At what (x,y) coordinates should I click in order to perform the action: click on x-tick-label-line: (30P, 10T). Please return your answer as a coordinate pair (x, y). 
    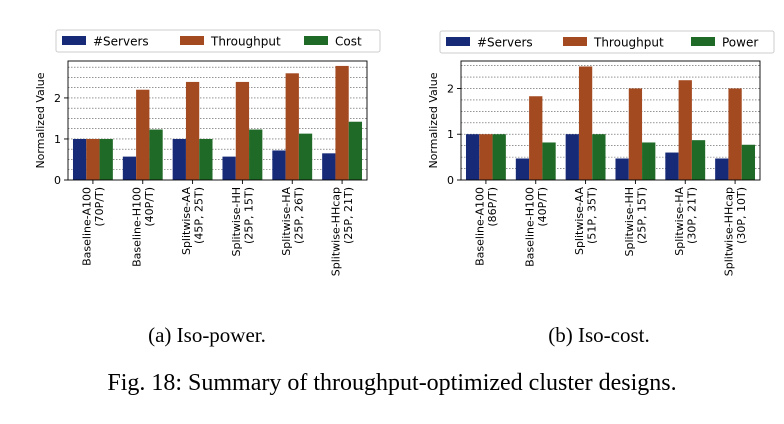
    Looking at the image, I should click on (741, 215).